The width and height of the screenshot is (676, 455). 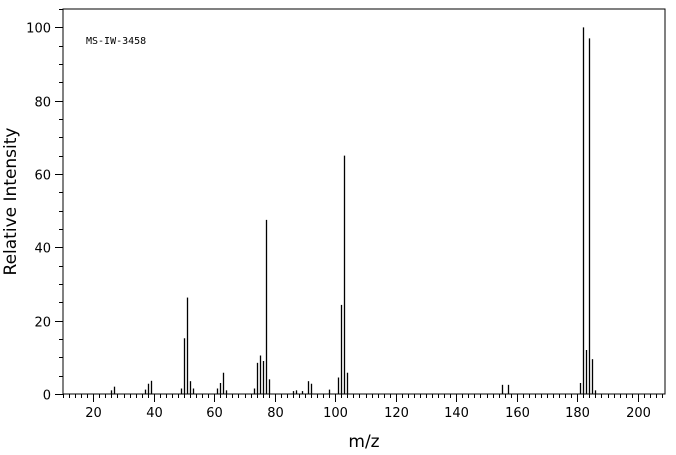 I want to click on x-tick-label: 200, so click(x=638, y=413).